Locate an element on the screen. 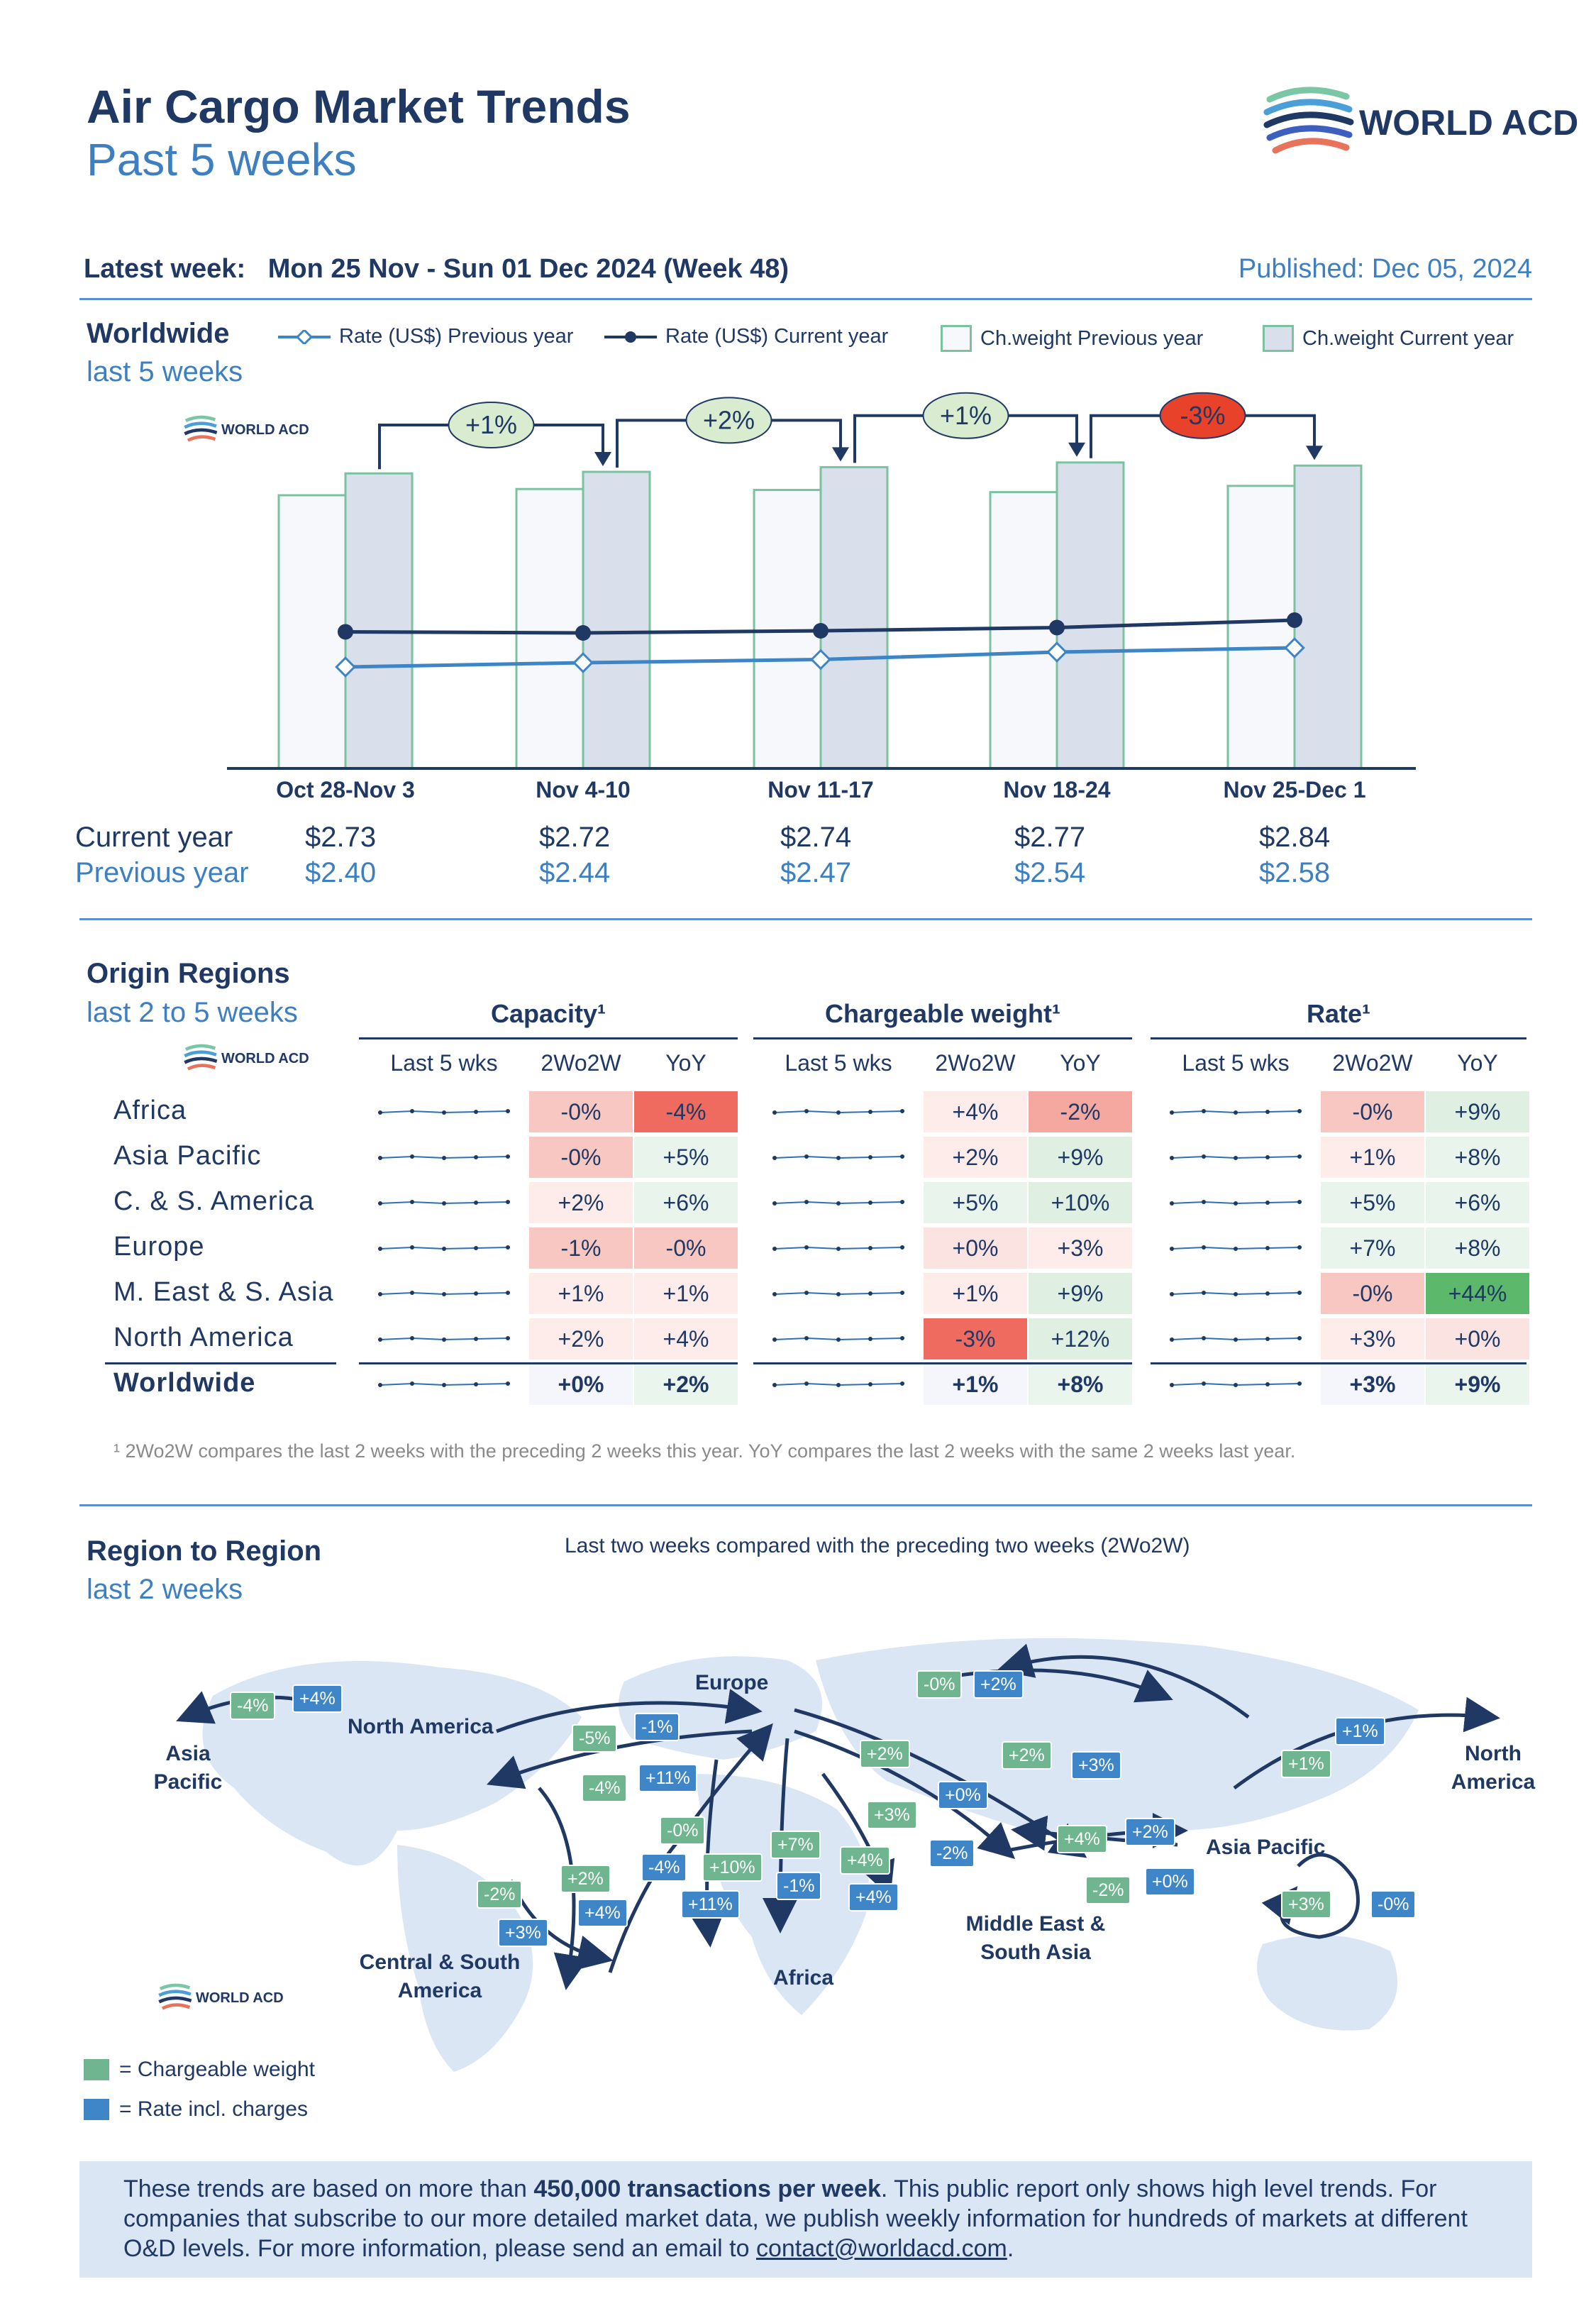 The image size is (1596, 2306). origin-row-label: Asia Pacific is located at coordinates (187, 1156).